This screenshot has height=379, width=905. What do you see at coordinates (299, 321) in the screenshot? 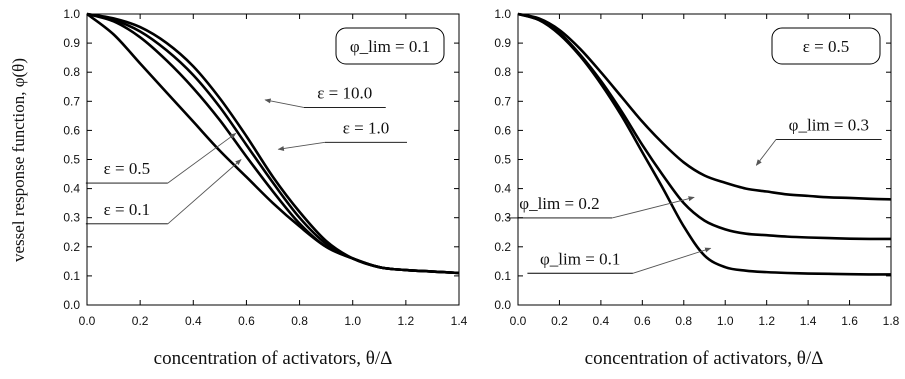
I see `left-x-tick-label: 0.8` at bounding box center [299, 321].